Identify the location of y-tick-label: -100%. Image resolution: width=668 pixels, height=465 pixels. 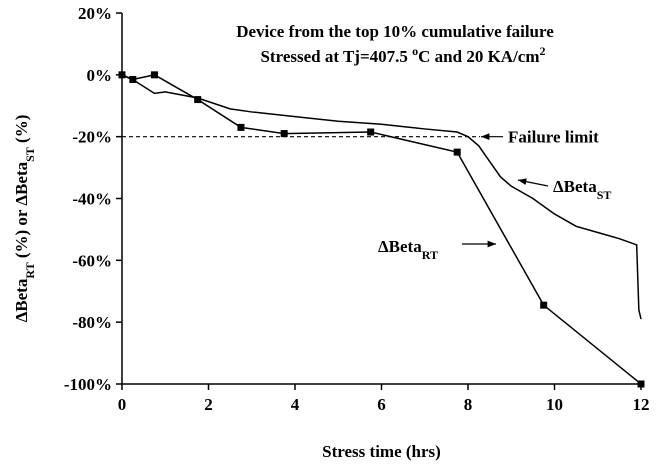
(88, 384).